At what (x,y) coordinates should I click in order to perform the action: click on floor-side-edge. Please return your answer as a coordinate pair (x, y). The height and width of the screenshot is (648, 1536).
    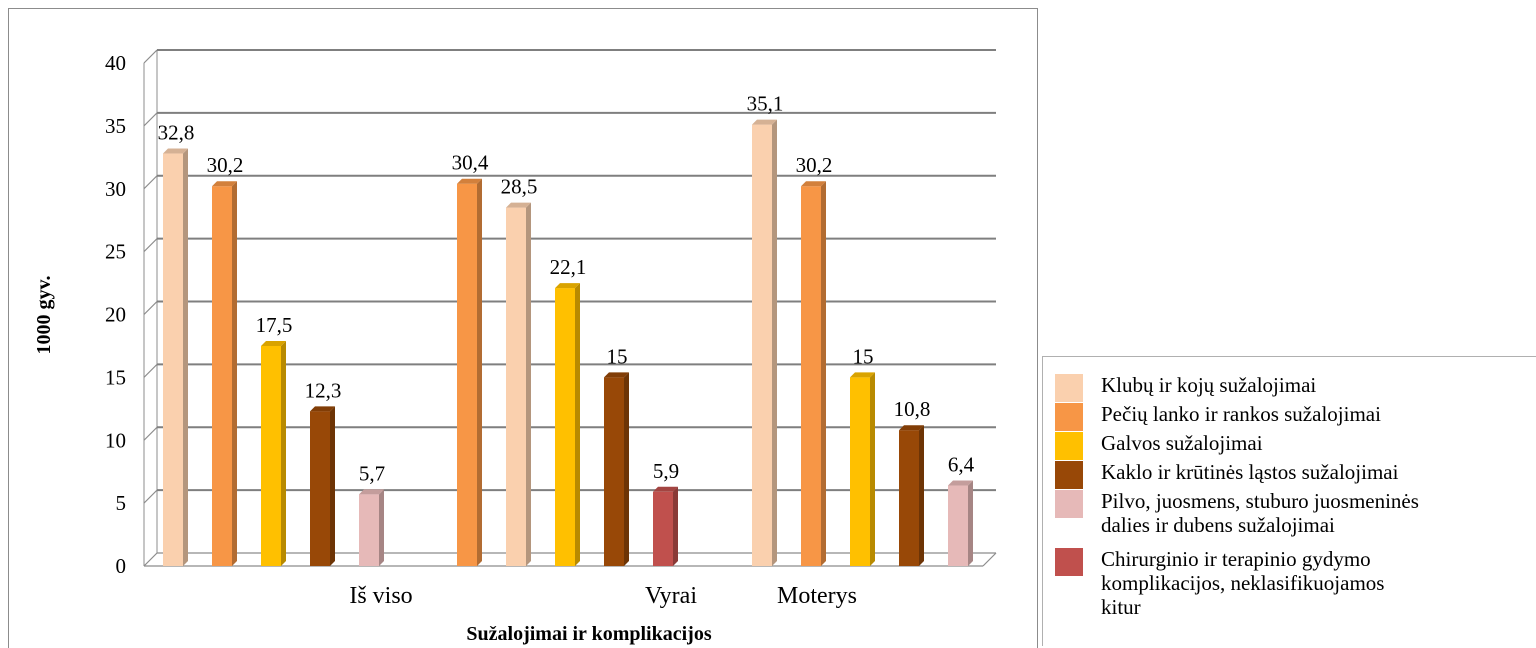
    Looking at the image, I should click on (989, 559).